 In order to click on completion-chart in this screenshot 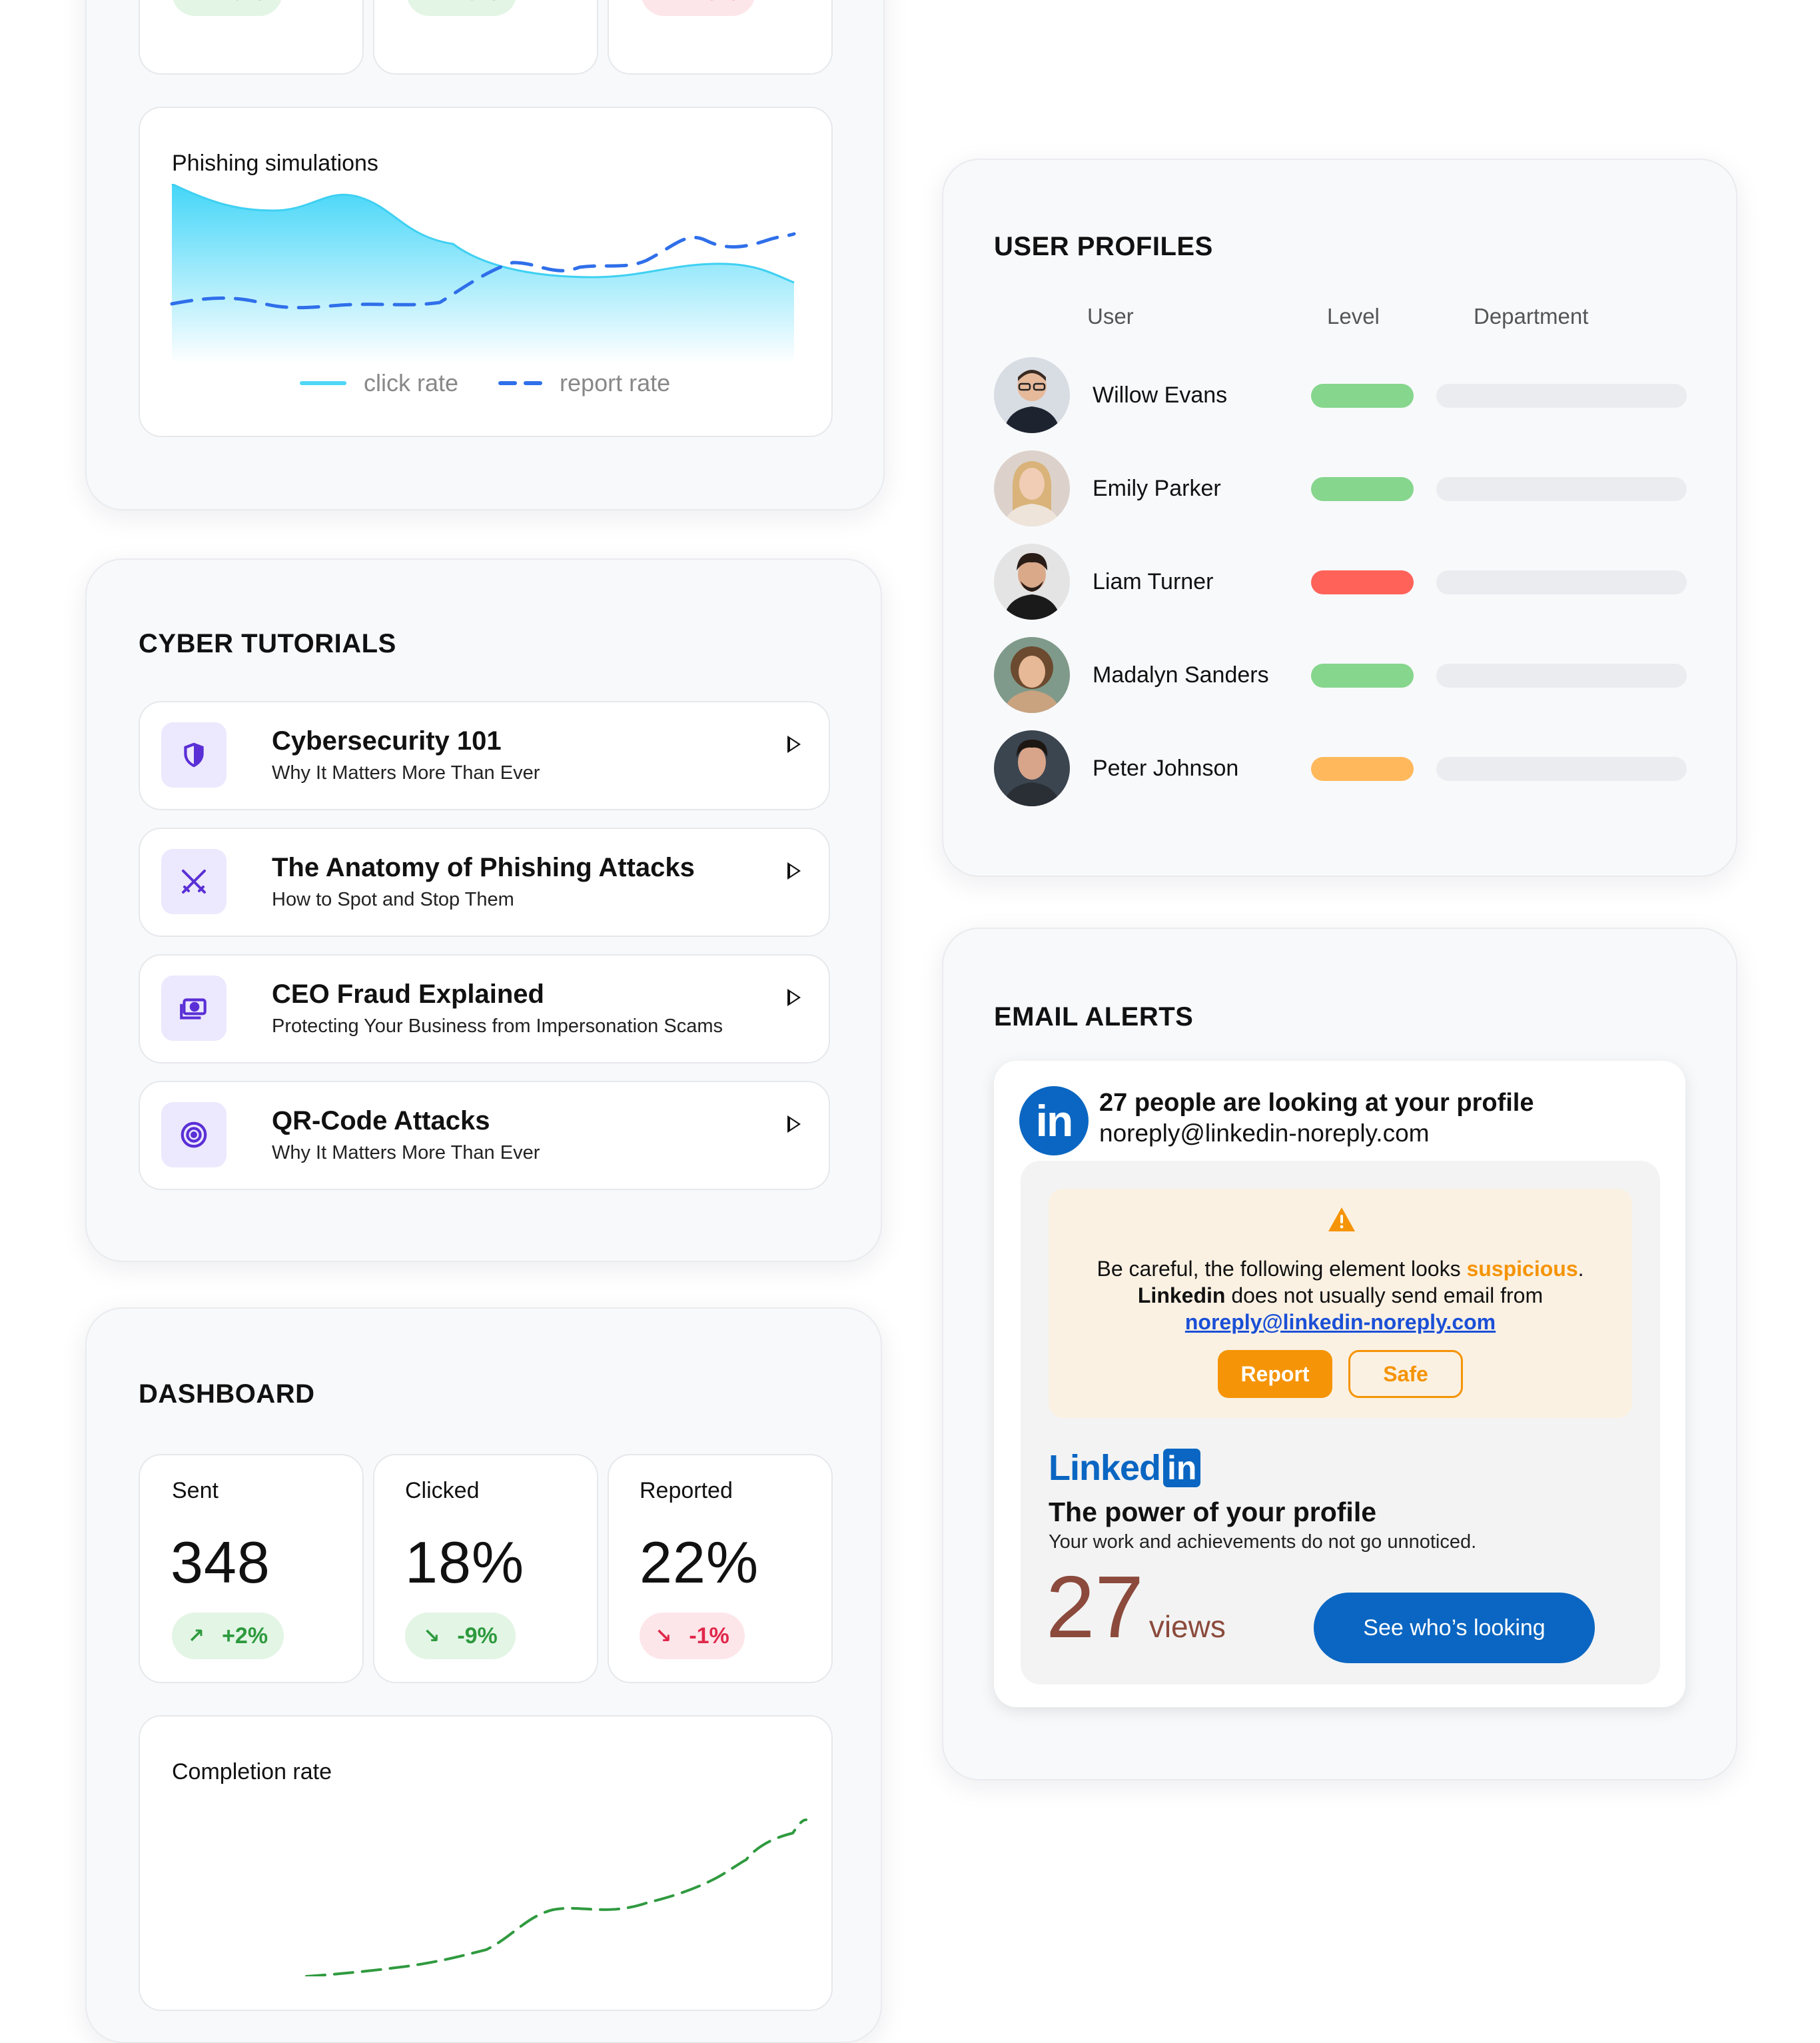, I will do `click(556, 1897)`.